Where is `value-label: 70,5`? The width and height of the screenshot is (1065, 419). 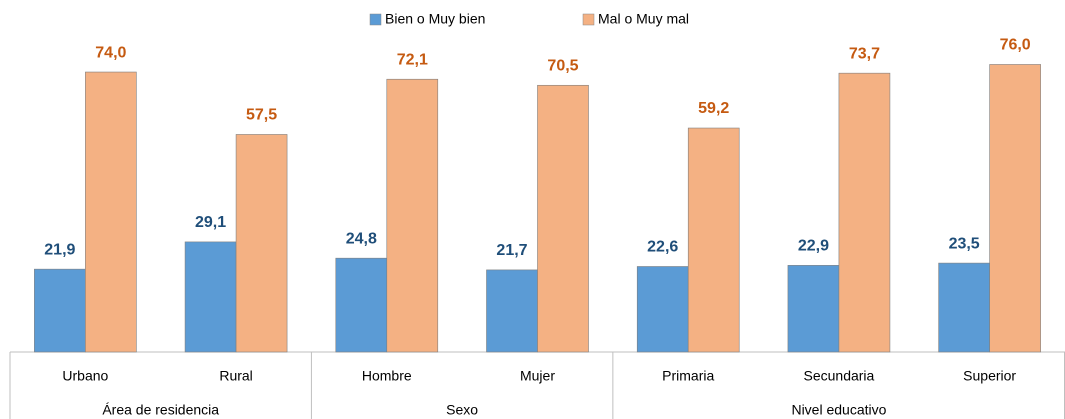
value-label: 70,5 is located at coordinates (562, 65).